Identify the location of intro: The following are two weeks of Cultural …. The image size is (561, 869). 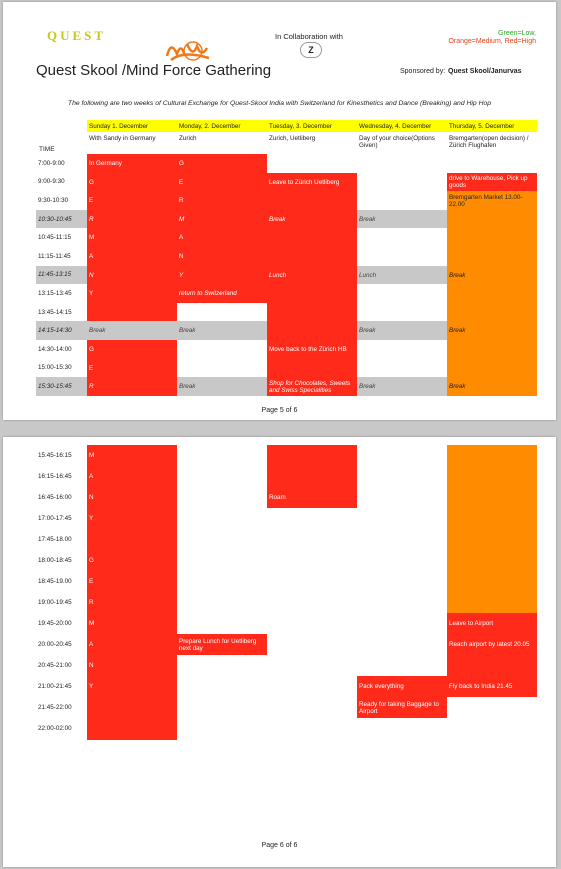
(279, 103).